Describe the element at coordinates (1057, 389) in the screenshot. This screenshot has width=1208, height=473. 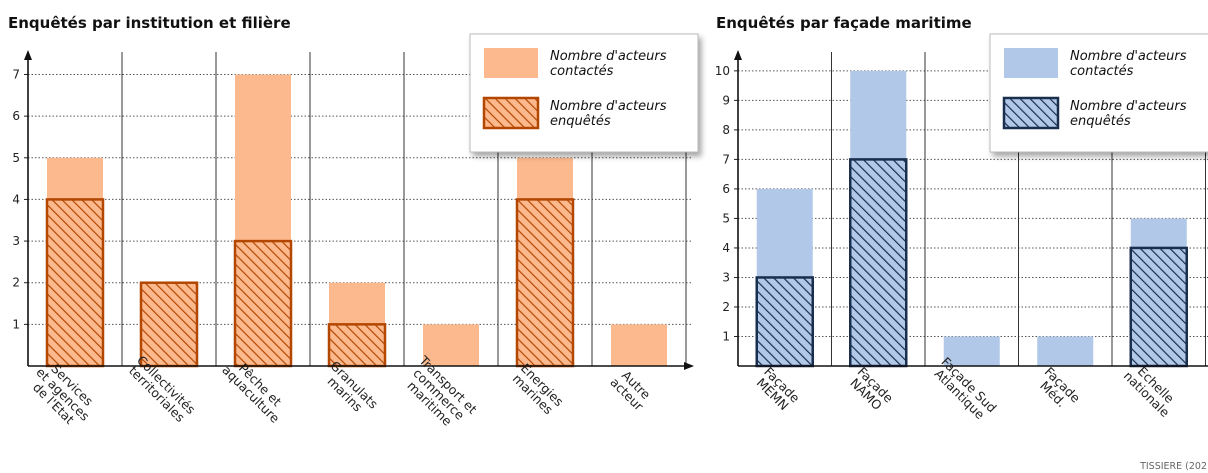
I see `category-label: FaçadeMéd.` at that location.